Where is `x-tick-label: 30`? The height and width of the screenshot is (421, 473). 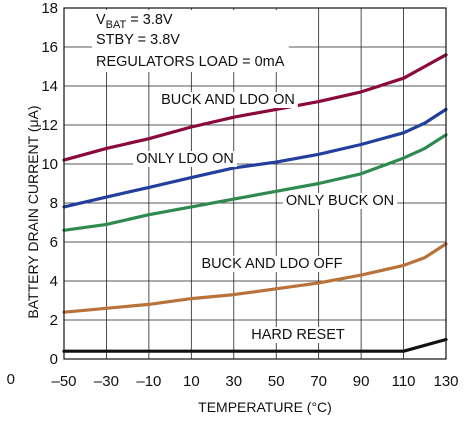
x-tick-label: 30 is located at coordinates (233, 381).